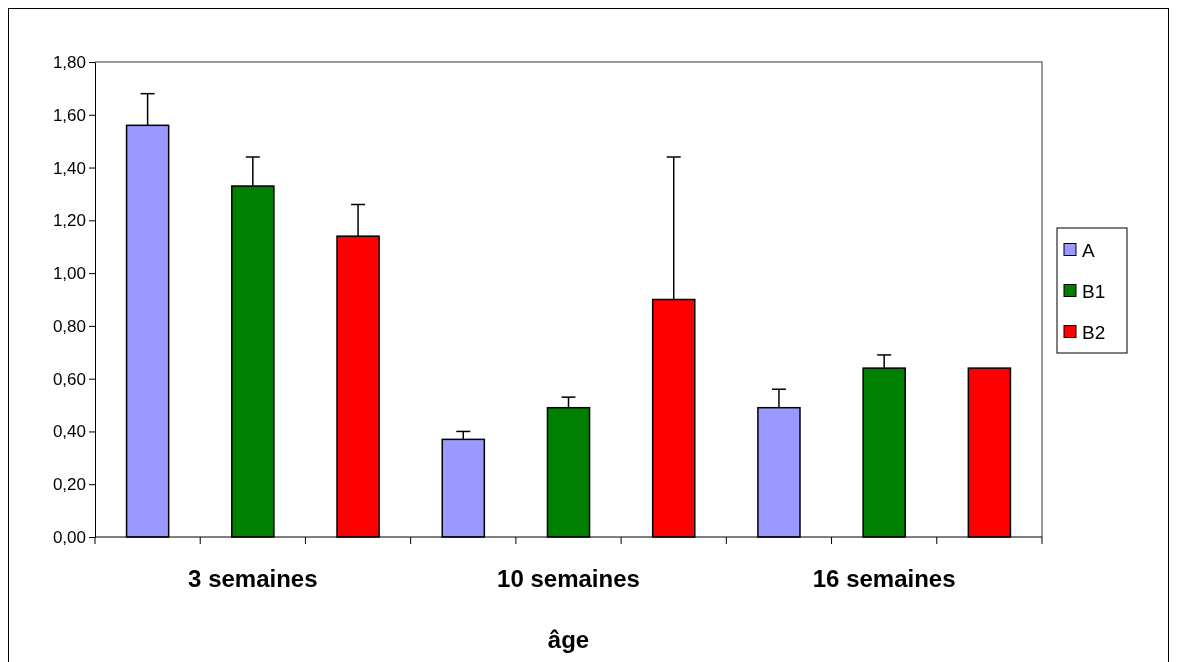 The height and width of the screenshot is (662, 1177). What do you see at coordinates (568, 639) in the screenshot?
I see `x-axis-title: âge` at bounding box center [568, 639].